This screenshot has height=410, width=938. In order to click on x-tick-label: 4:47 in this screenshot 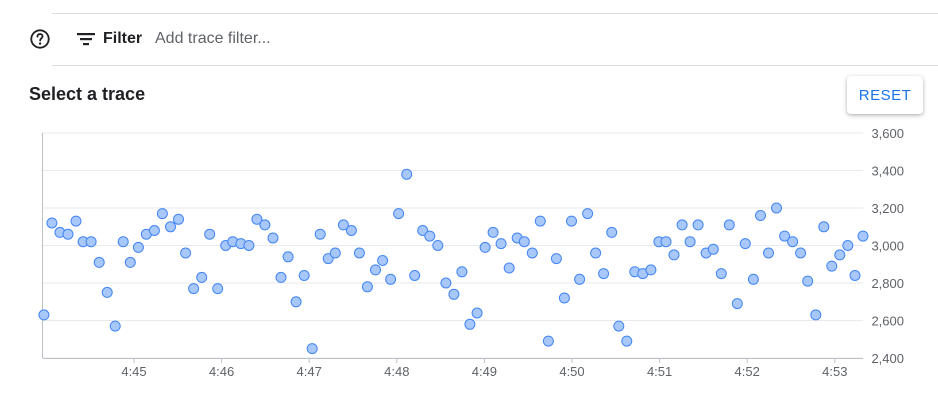, I will do `click(309, 371)`.